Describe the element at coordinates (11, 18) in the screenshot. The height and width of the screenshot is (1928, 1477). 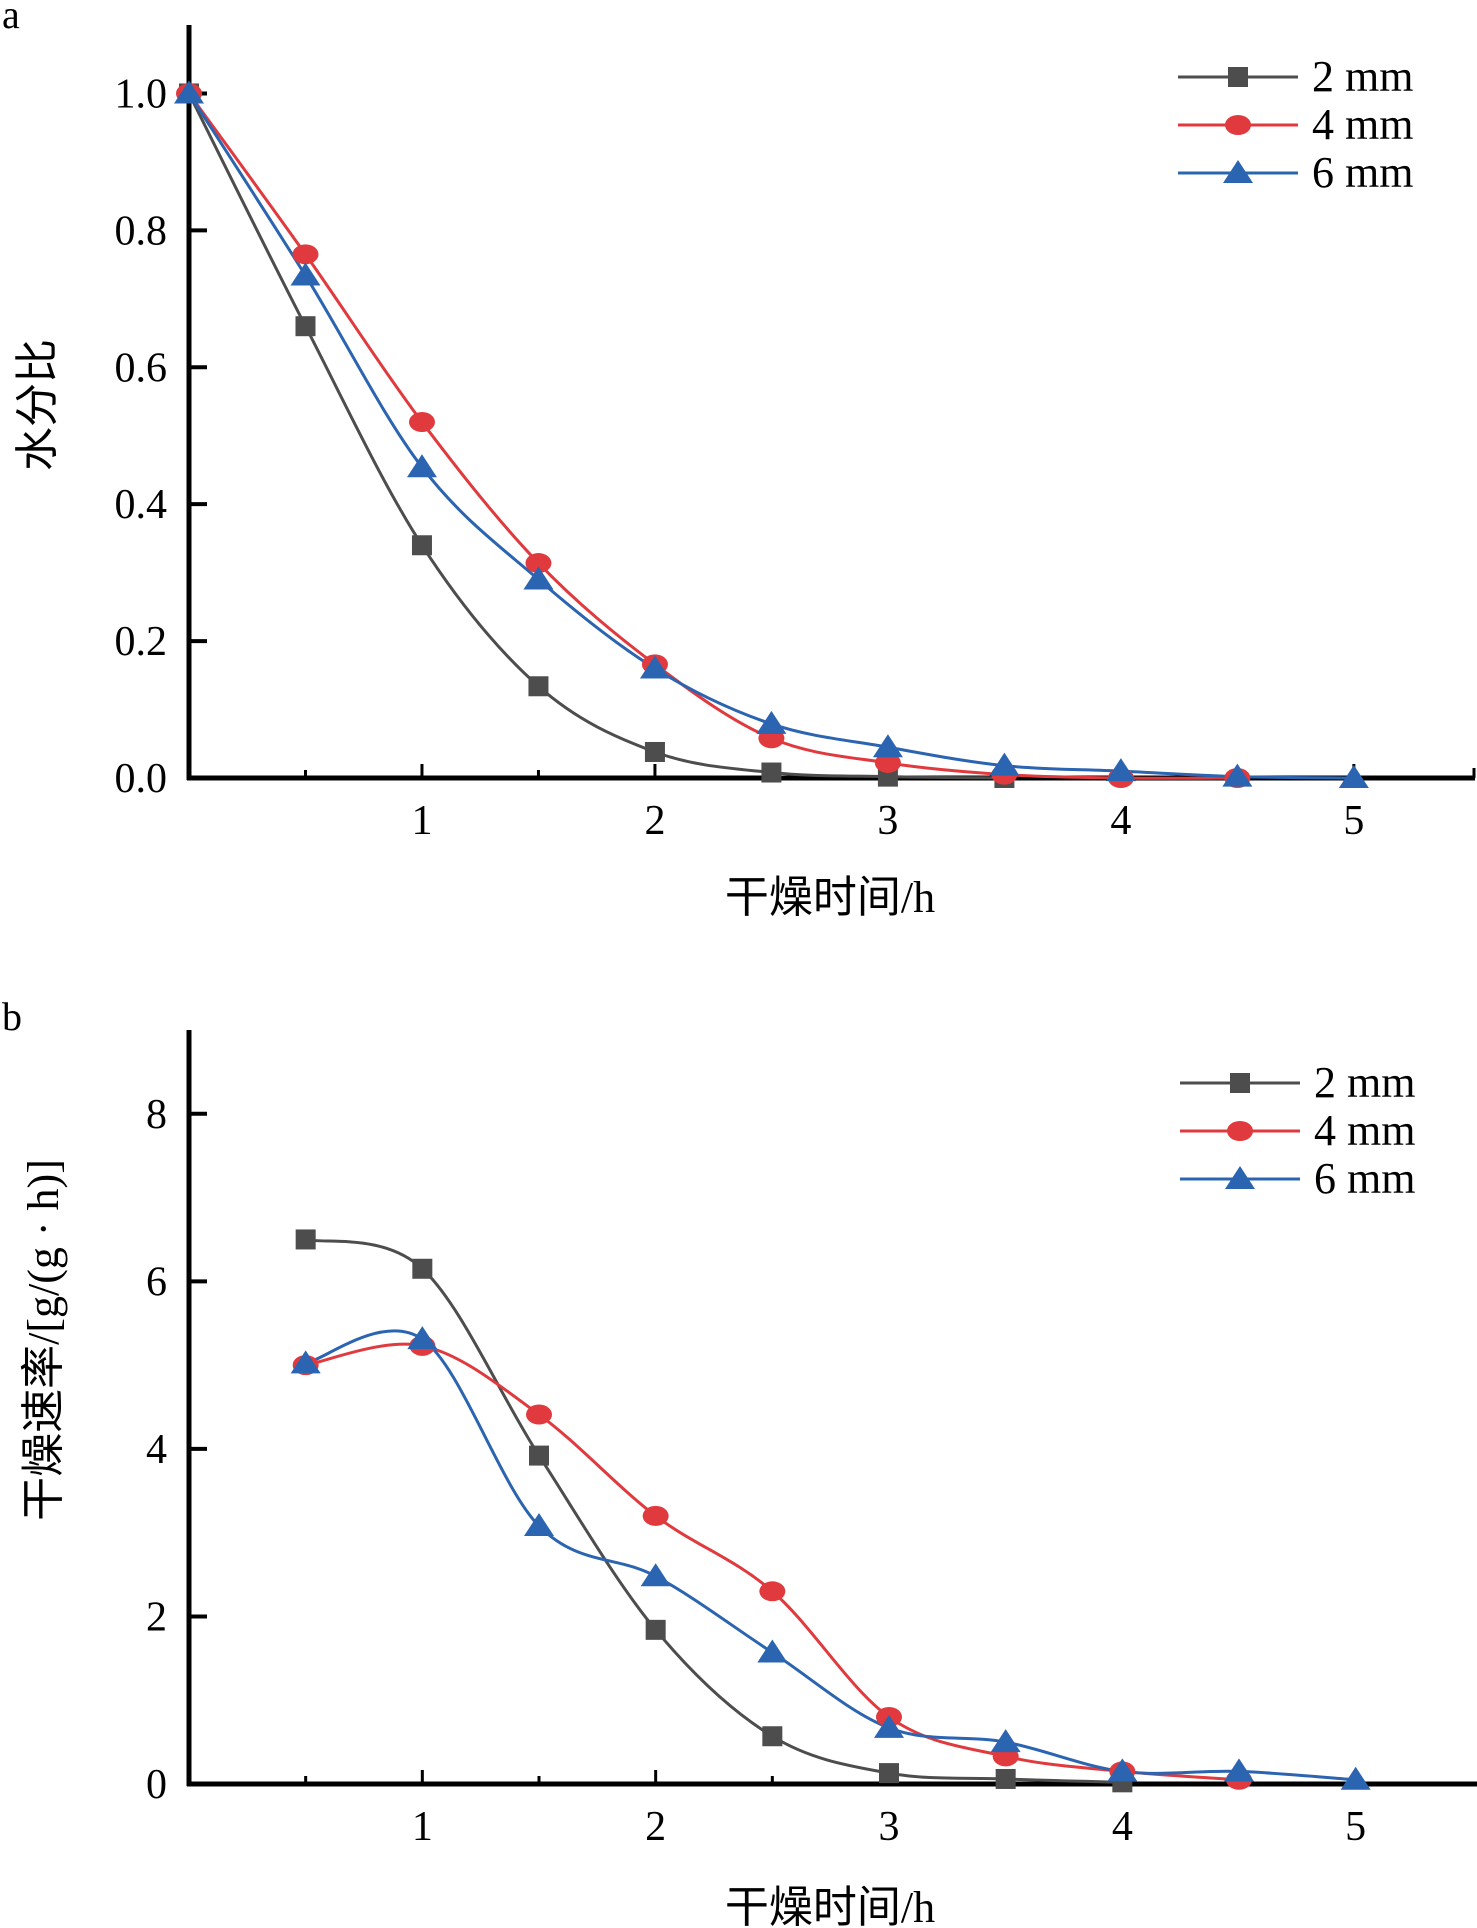
I see `panel-label-a: a` at that location.